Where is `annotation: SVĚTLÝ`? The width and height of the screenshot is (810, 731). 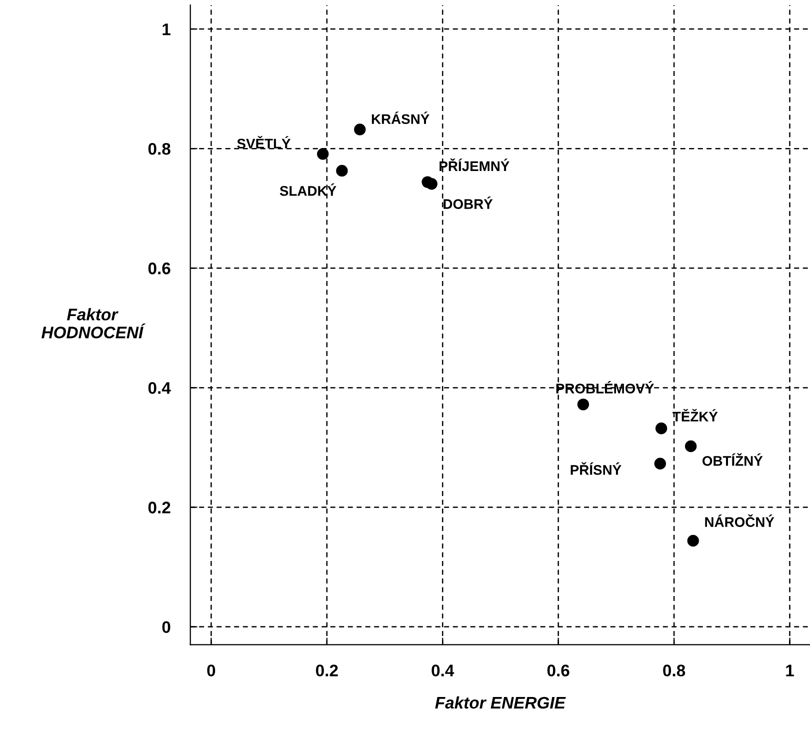
annotation: SVĚTLÝ is located at coordinates (264, 142).